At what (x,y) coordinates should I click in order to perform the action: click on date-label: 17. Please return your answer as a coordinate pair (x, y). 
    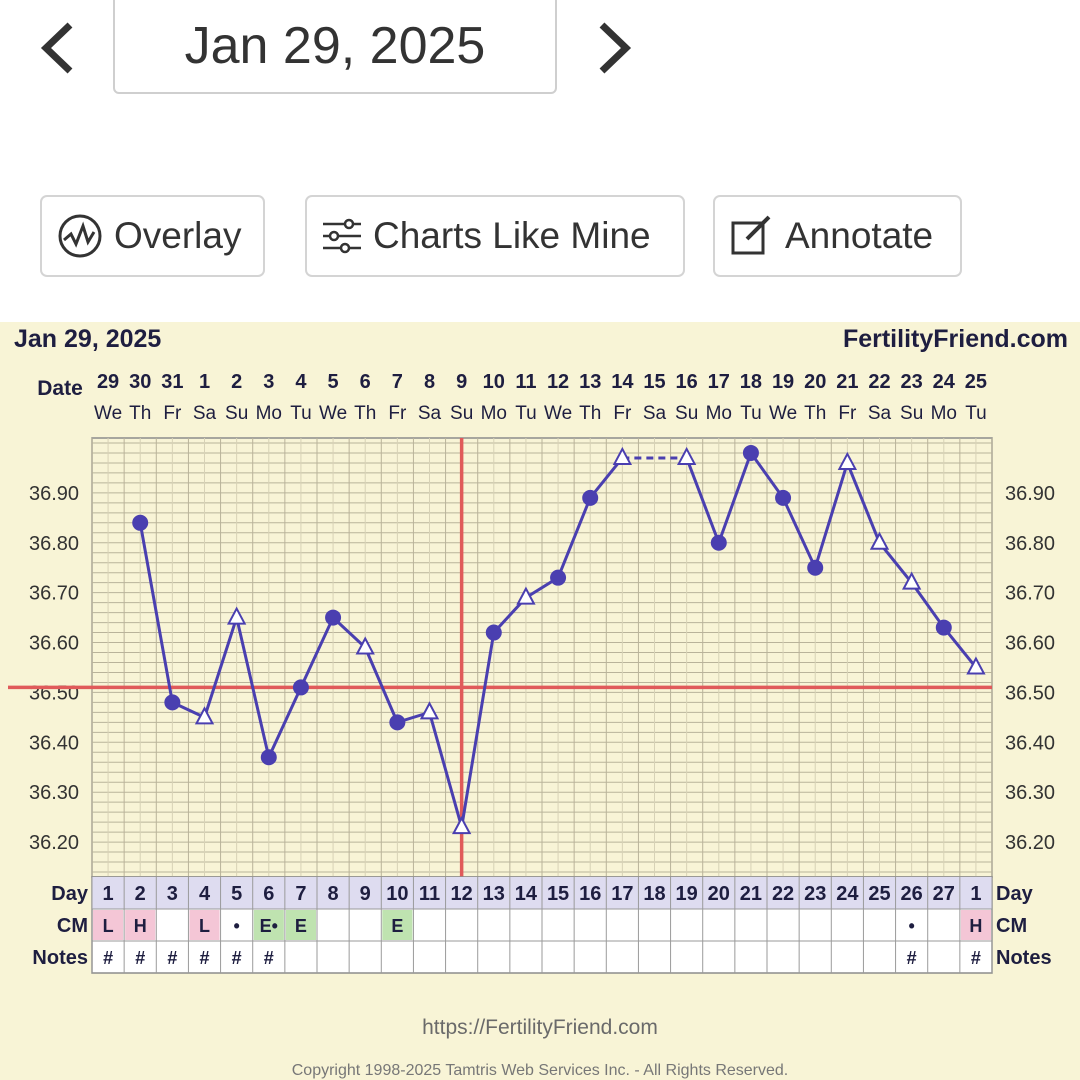
    Looking at the image, I should click on (719, 382).